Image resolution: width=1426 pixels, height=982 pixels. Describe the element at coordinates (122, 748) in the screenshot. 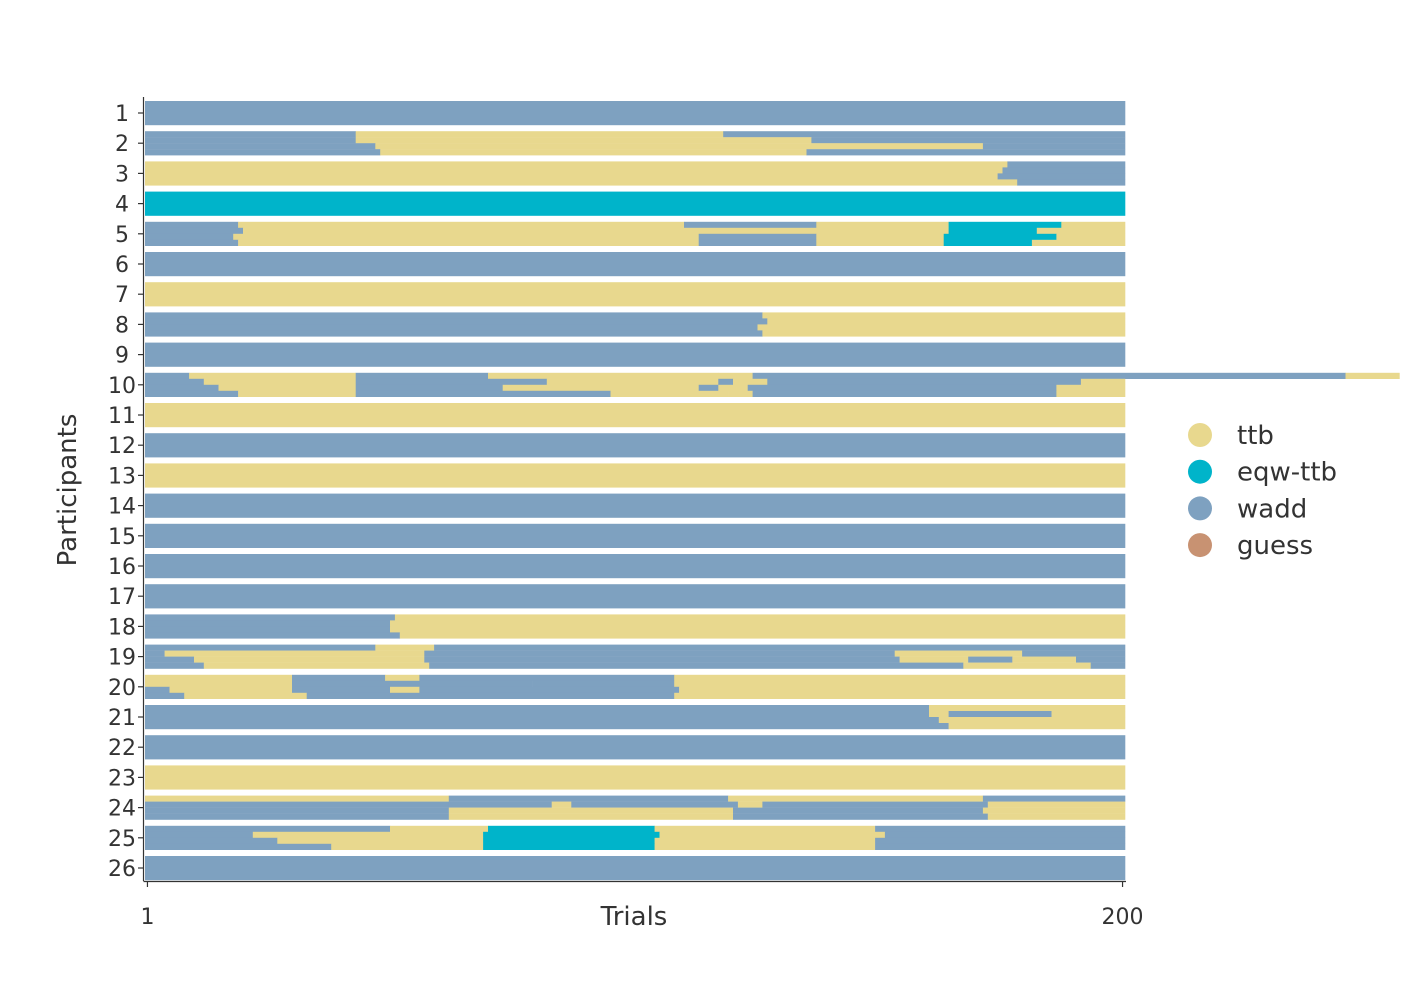

I see `y-tick-label: 22` at that location.